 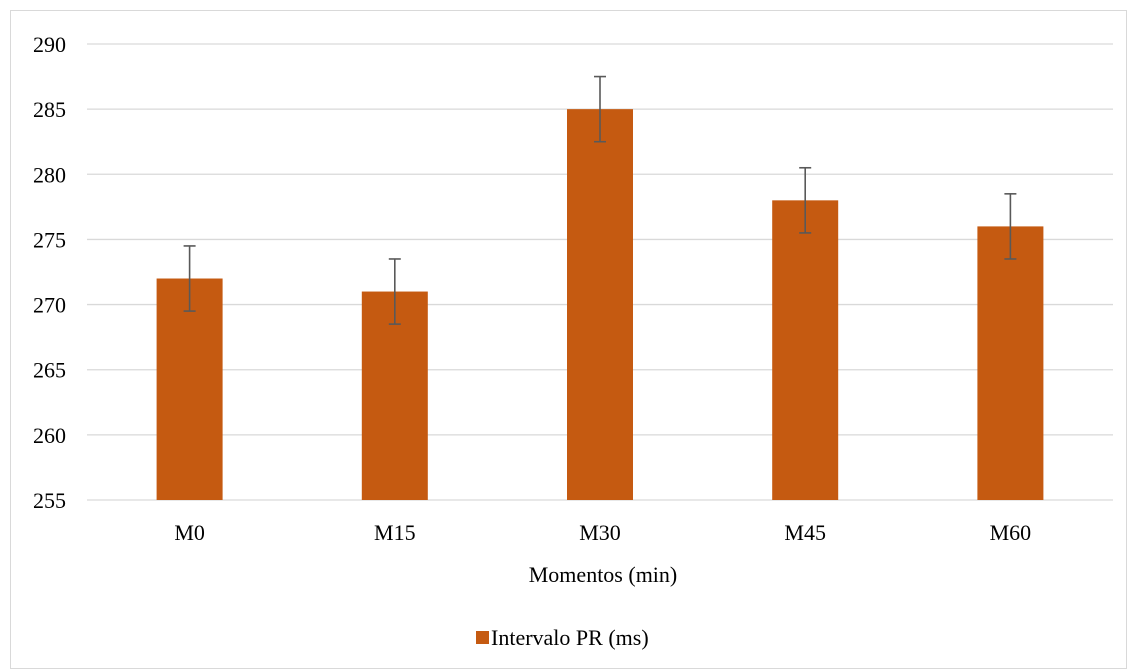 I want to click on y-tick-label: 275, so click(x=49, y=239).